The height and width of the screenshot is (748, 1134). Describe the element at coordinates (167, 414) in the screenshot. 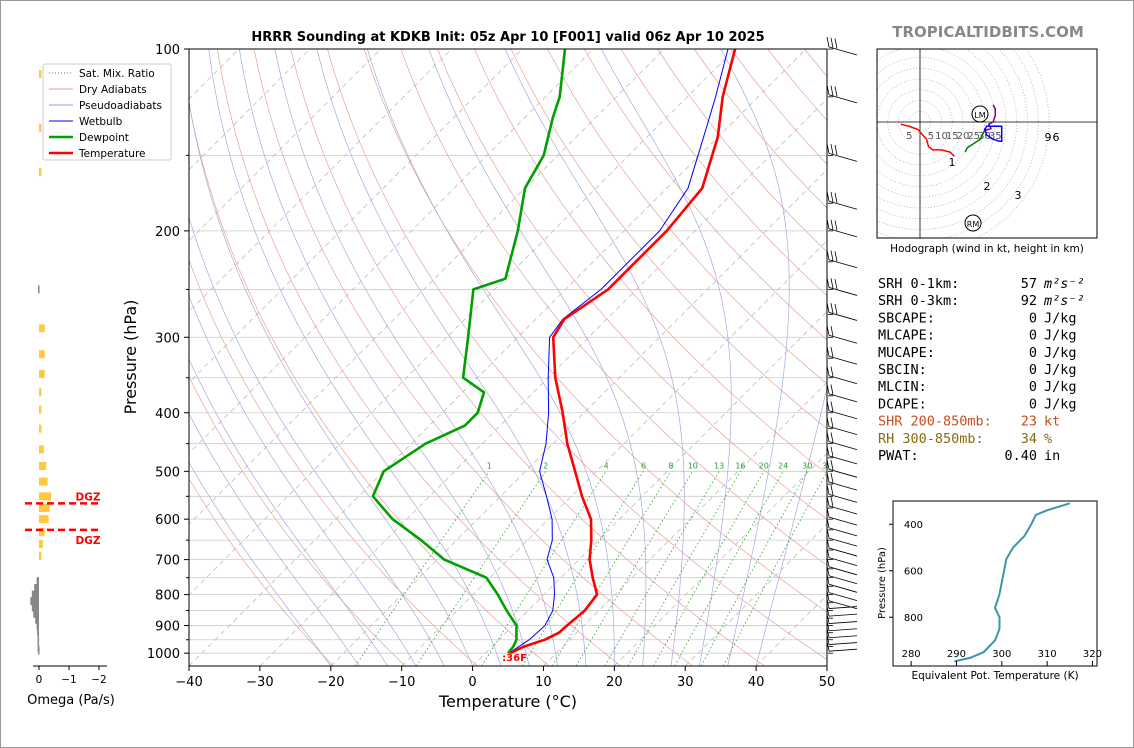

I see `y-tick-label: 400` at that location.